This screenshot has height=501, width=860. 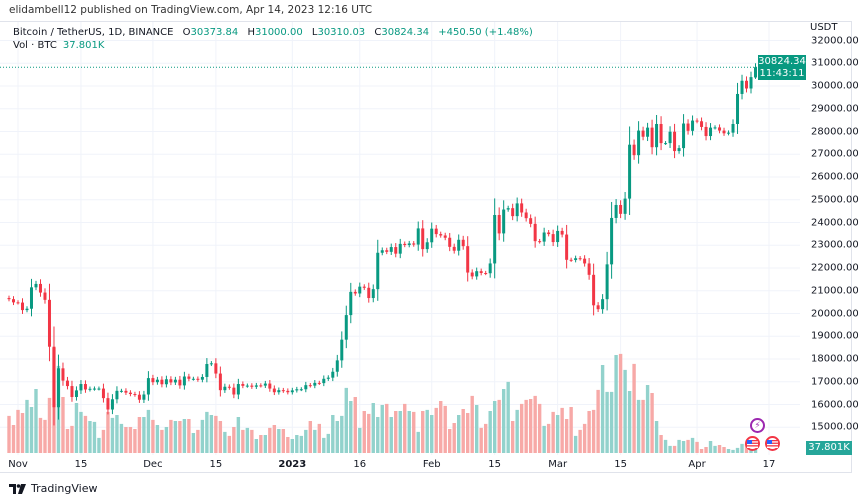 What do you see at coordinates (769, 464) in the screenshot?
I see `time-tick: 17` at bounding box center [769, 464].